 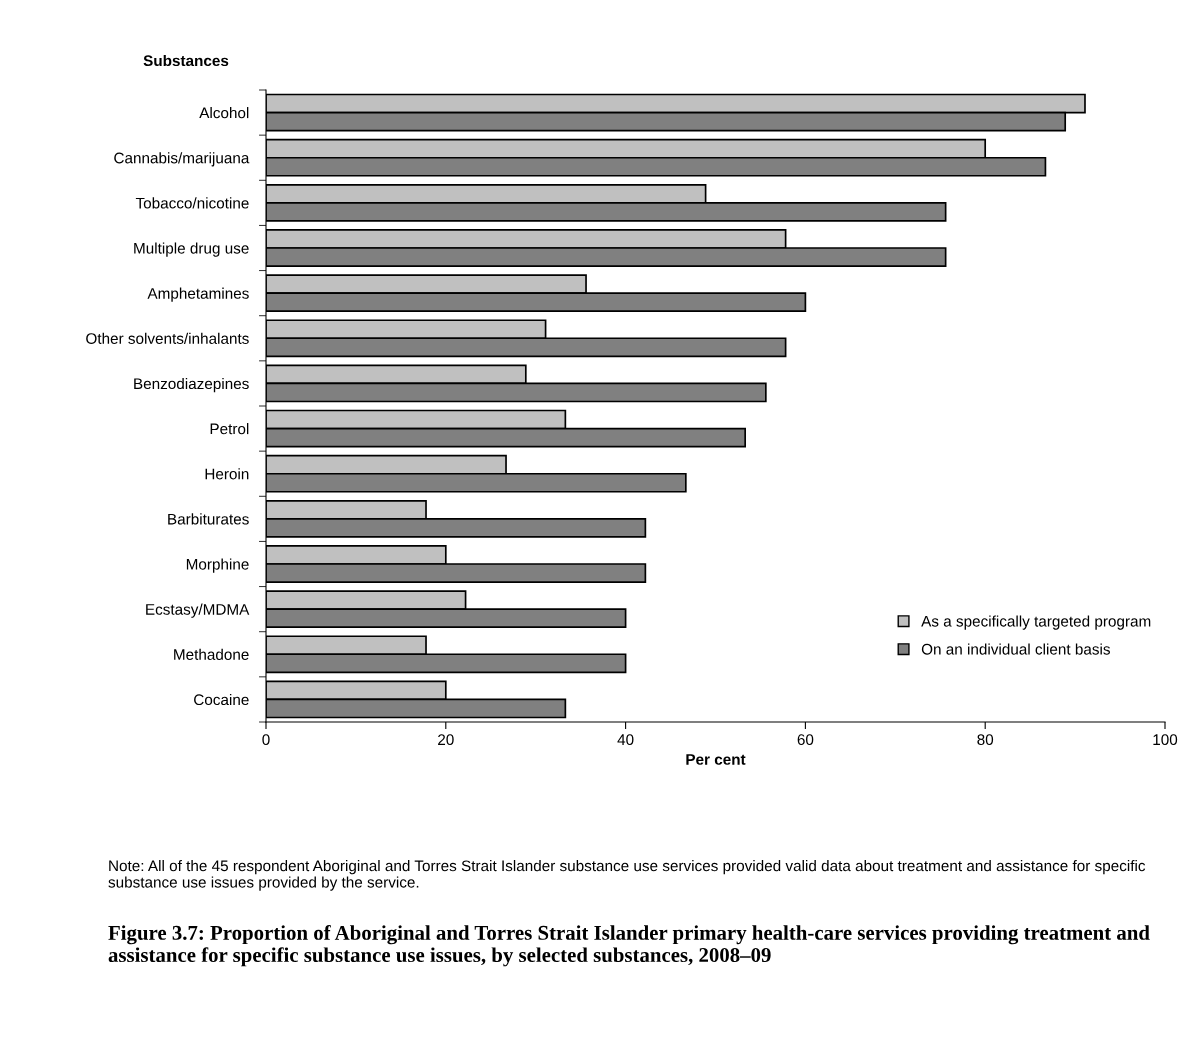 What do you see at coordinates (625, 740) in the screenshot?
I see `x-tick-label: 40` at bounding box center [625, 740].